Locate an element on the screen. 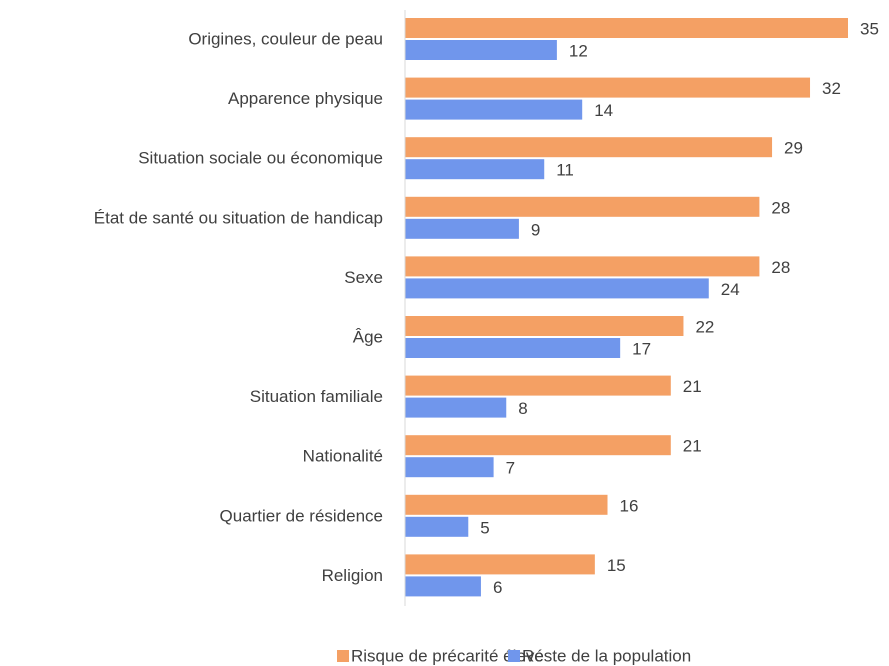  legend-label: Risque de précarité élevé is located at coordinates (447, 655).